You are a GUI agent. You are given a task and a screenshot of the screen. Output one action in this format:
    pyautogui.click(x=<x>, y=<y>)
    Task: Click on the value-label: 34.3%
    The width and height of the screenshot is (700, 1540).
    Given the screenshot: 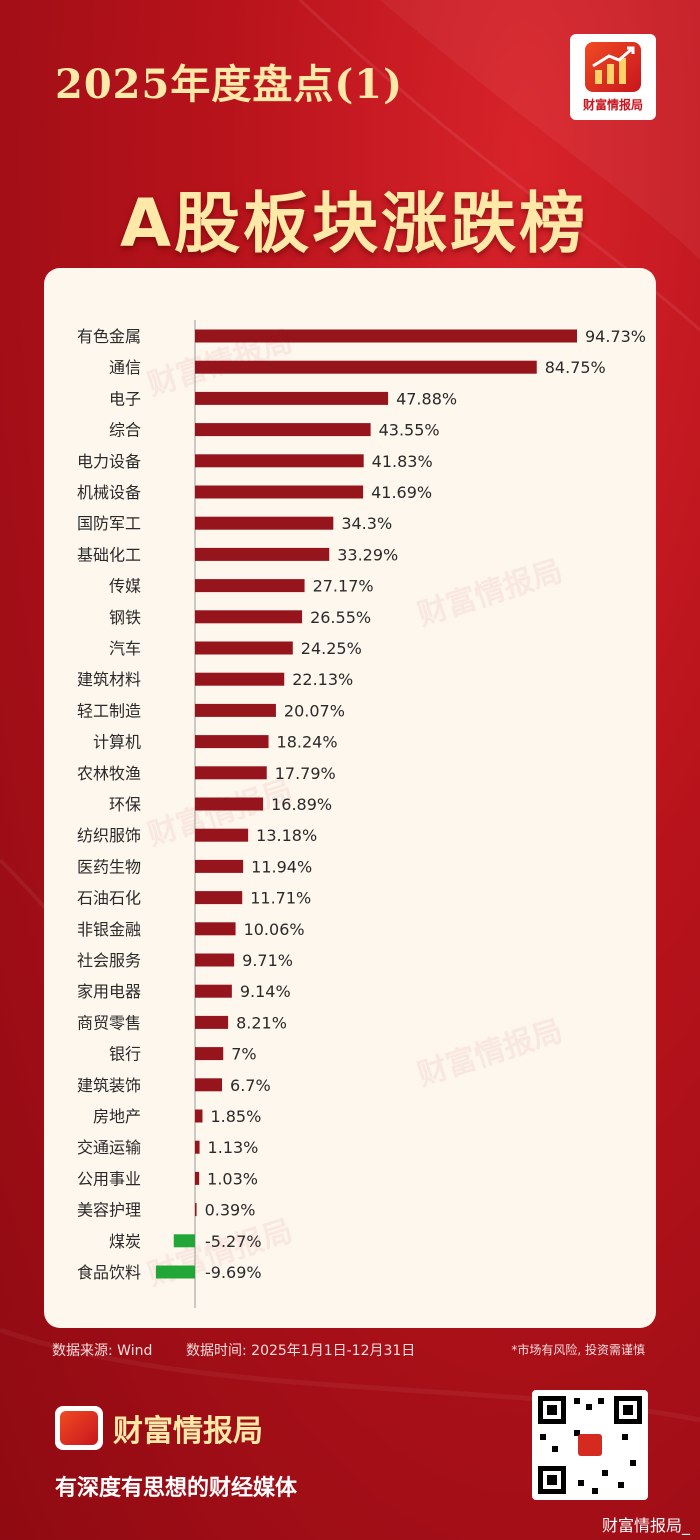 What is the action you would take?
    pyautogui.click(x=366, y=523)
    